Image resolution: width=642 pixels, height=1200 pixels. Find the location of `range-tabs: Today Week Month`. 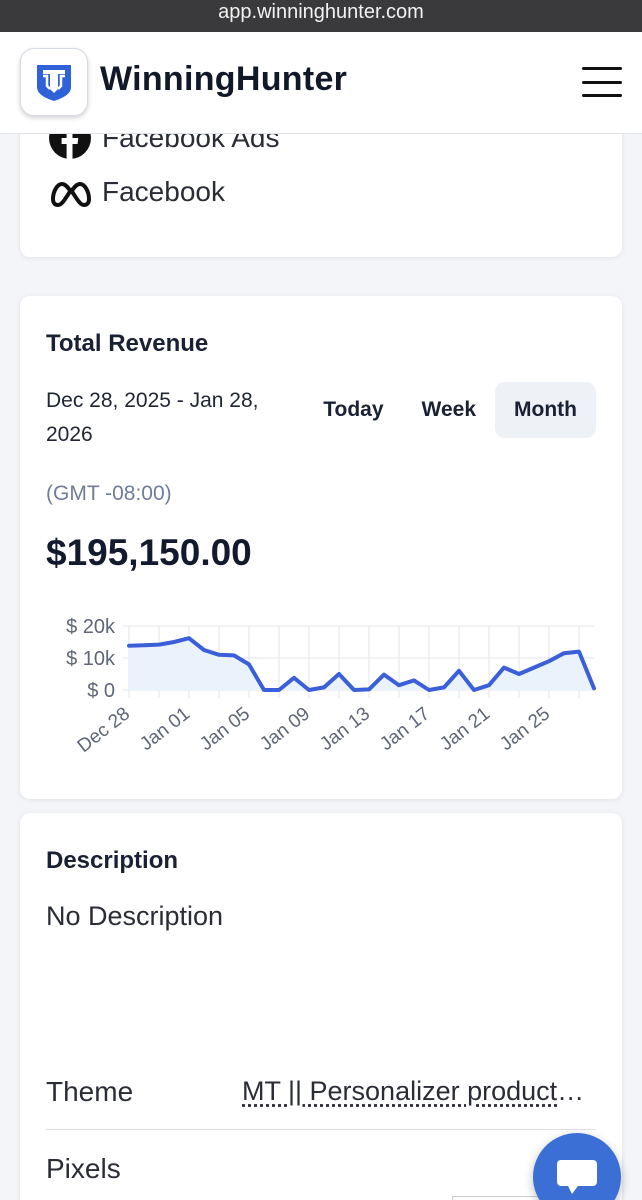

range-tabs: Today Week Month is located at coordinates (450, 410).